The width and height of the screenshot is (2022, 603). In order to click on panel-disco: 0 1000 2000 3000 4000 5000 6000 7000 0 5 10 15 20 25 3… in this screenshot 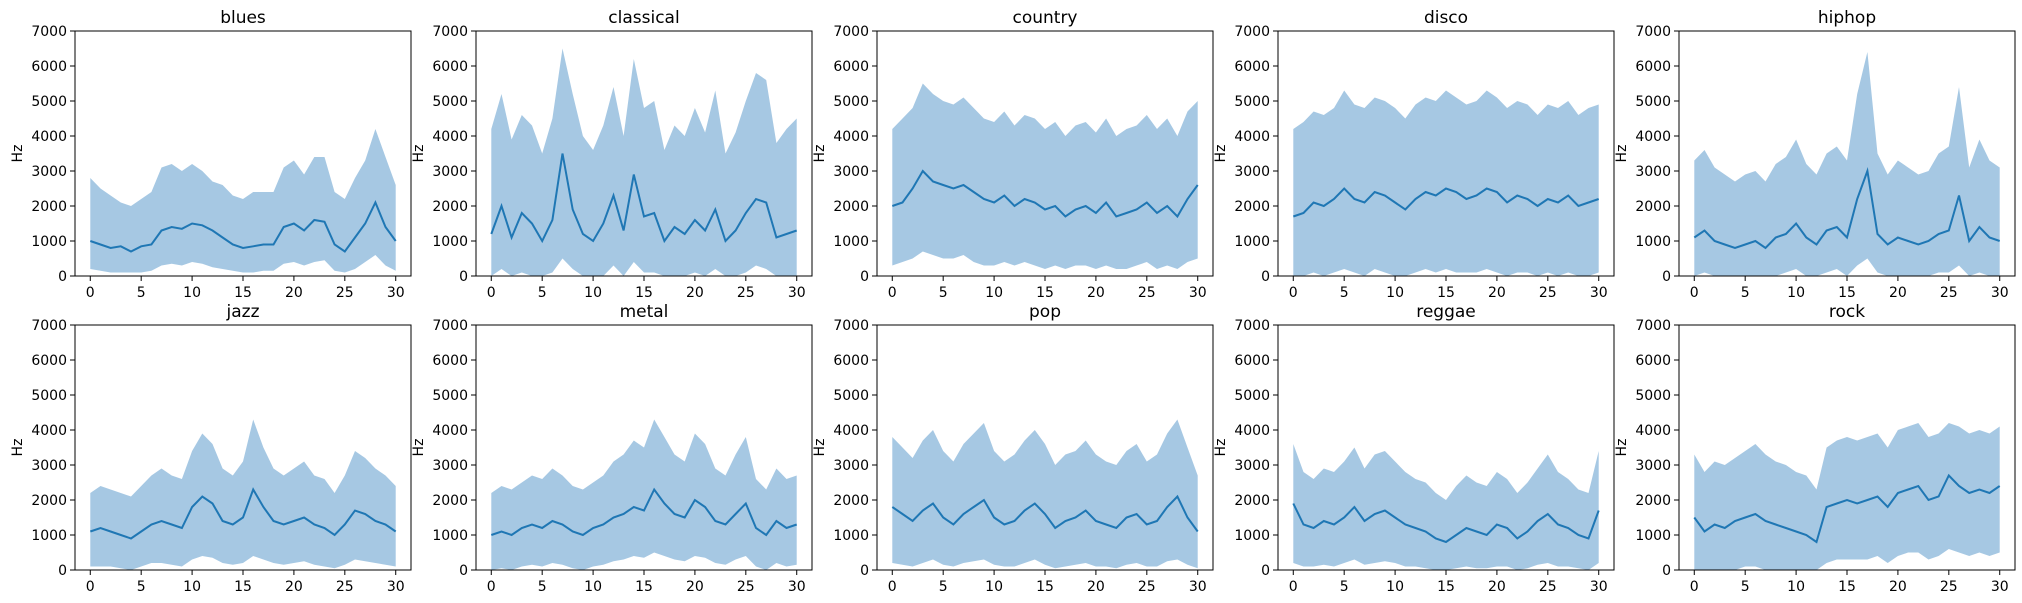, I will do `click(1414, 154)`.